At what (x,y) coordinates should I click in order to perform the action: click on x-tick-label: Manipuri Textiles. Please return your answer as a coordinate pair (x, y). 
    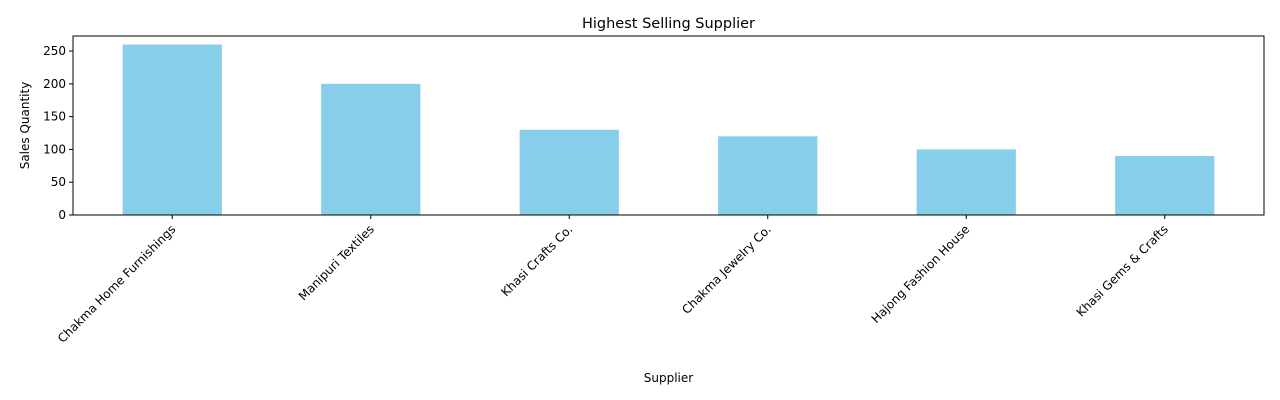
    Looking at the image, I should click on (336, 262).